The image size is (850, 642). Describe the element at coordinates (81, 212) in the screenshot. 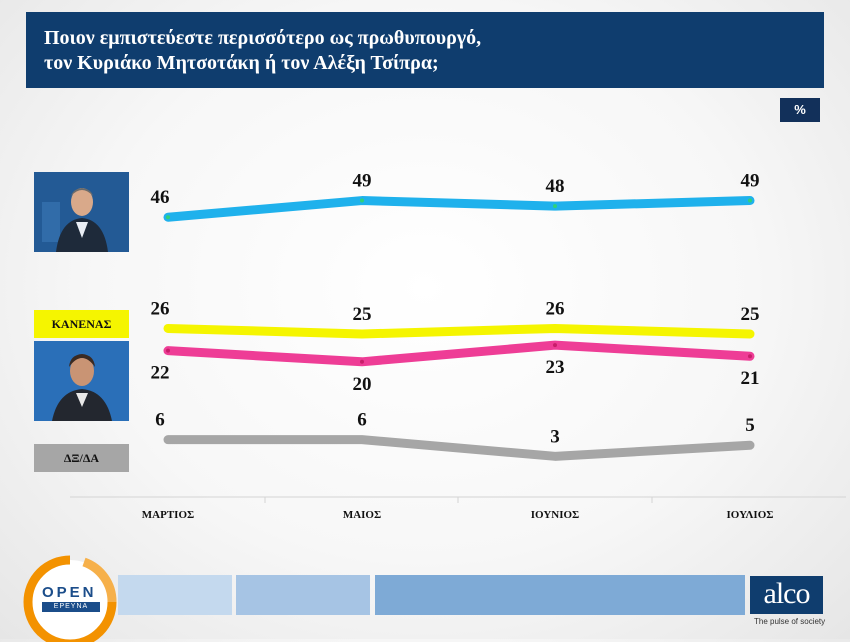

I see `mitsotakis-photo` at that location.